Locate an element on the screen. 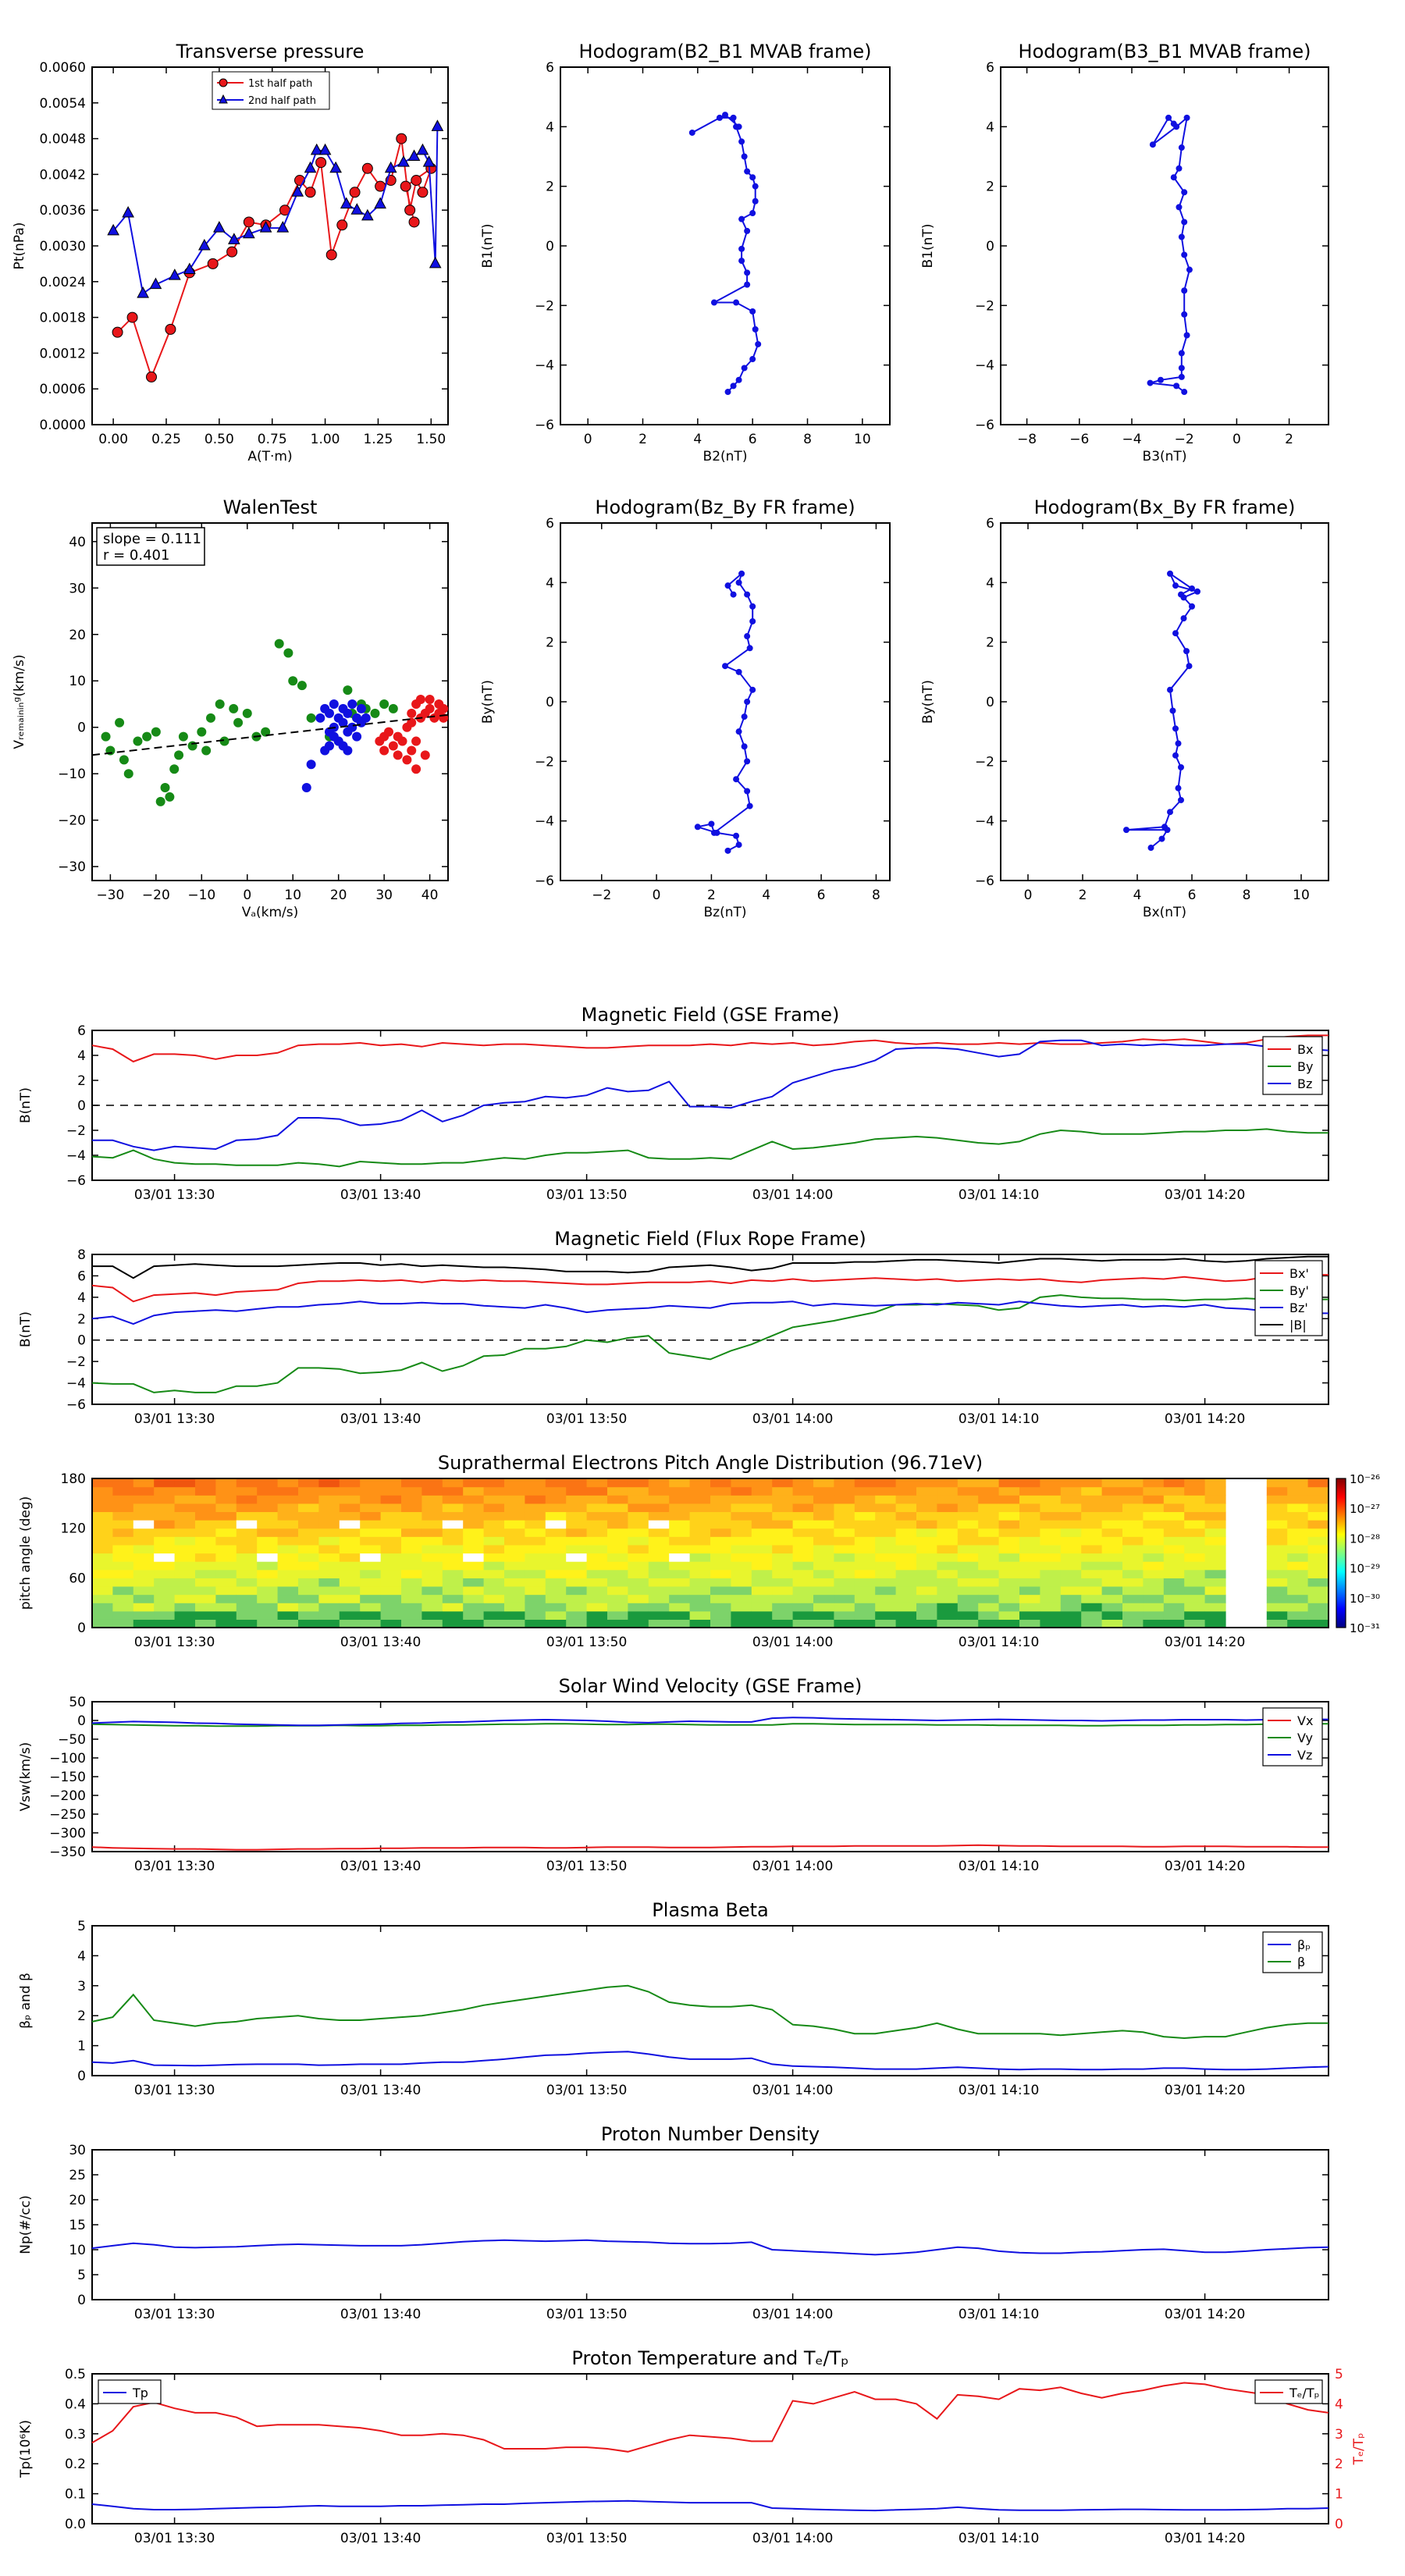  pressure-ytick-label: 0.0054 is located at coordinates (63, 104).